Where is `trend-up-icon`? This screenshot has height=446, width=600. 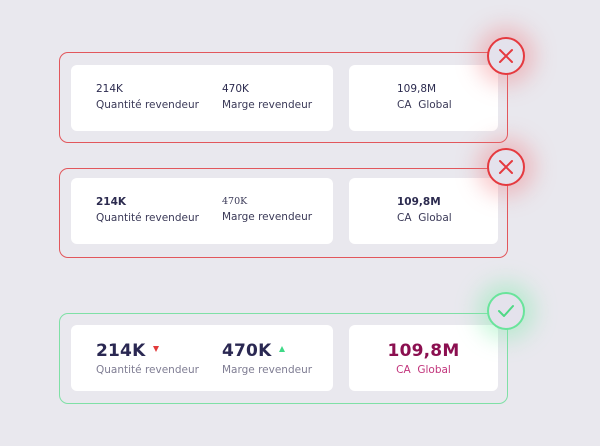 trend-up-icon is located at coordinates (282, 349).